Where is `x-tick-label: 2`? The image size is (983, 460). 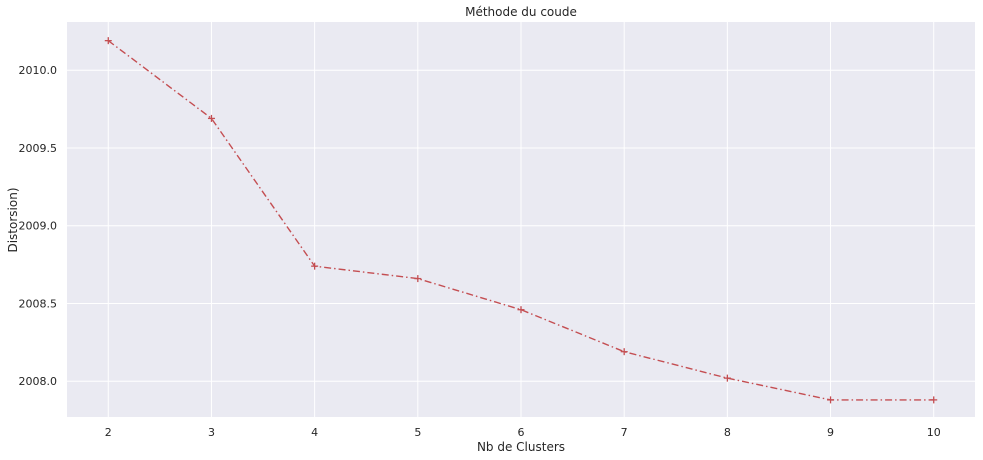 x-tick-label: 2 is located at coordinates (108, 432).